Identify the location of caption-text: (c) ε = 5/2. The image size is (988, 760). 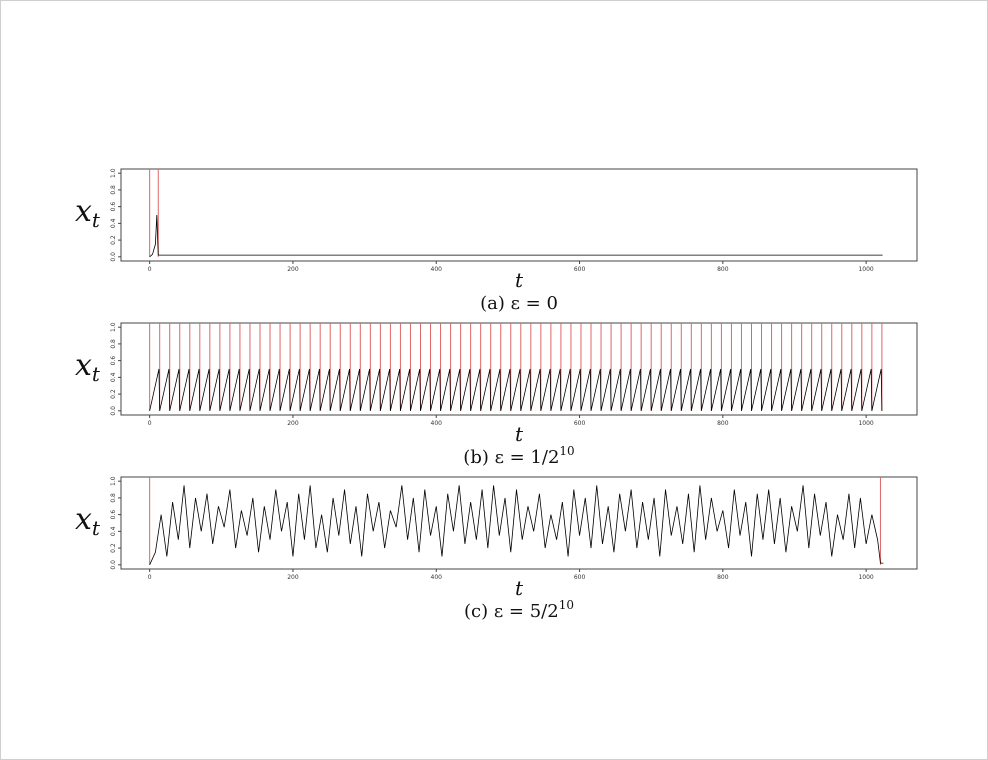
(511, 611).